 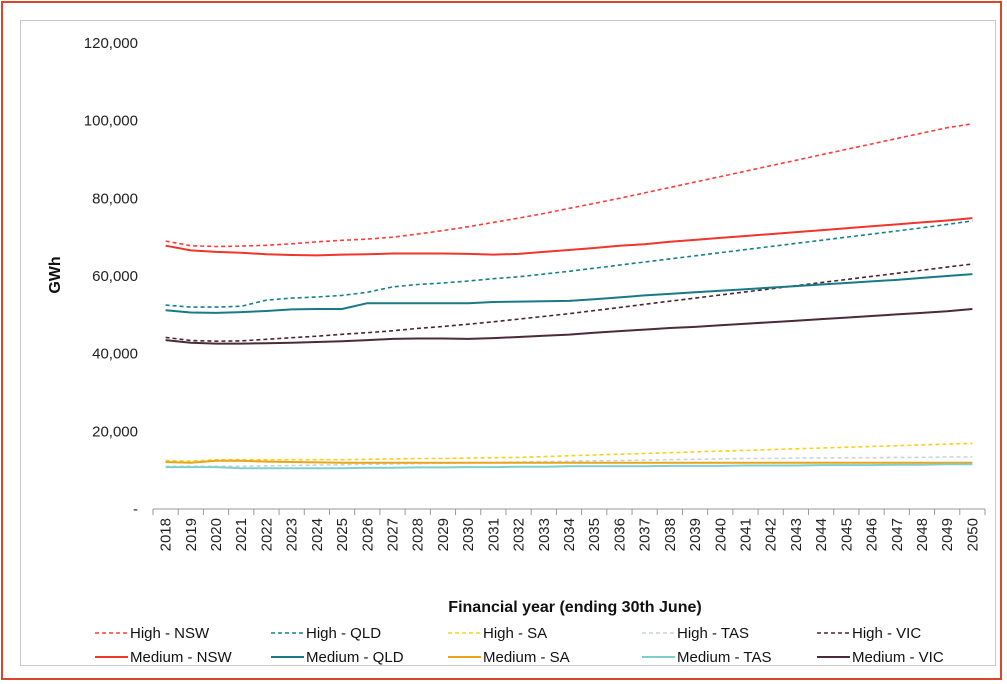 What do you see at coordinates (886, 633) in the screenshot?
I see `legend-label: High - VIC` at bounding box center [886, 633].